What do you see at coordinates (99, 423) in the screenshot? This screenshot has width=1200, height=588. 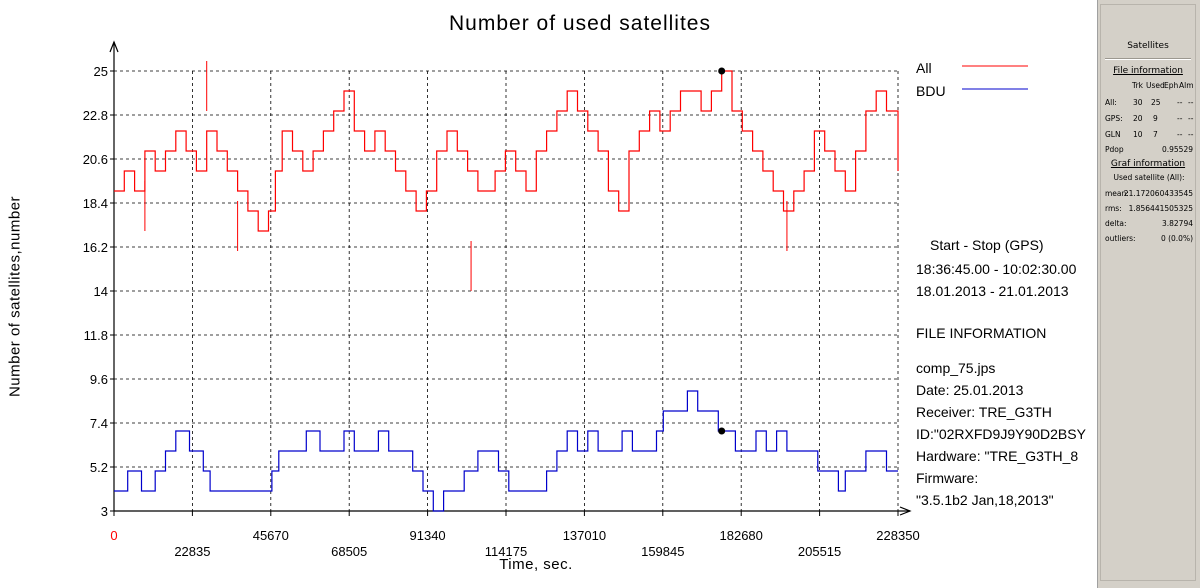 I see `y-tick-label: 7.4` at bounding box center [99, 423].